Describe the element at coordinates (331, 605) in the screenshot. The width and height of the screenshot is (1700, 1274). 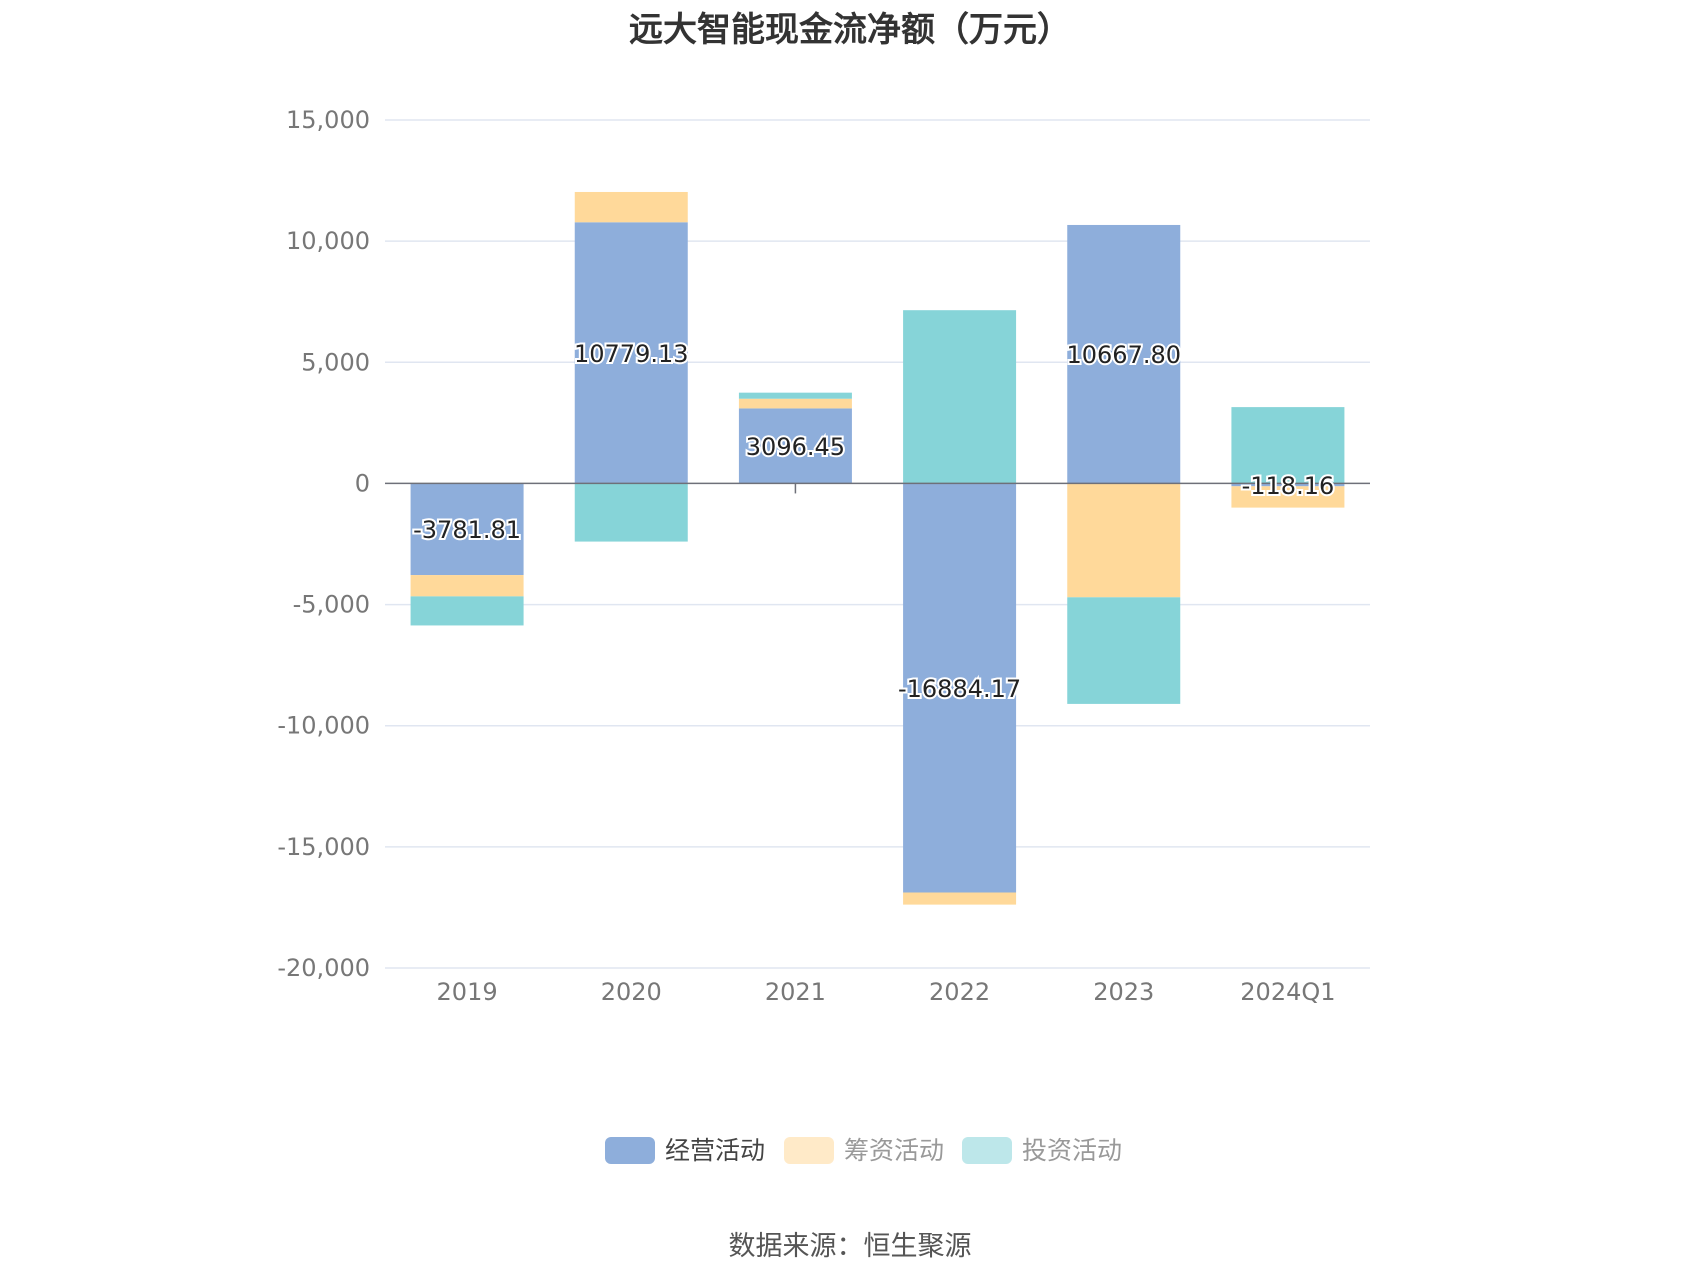
I see `y-tick-label: -5,000` at that location.